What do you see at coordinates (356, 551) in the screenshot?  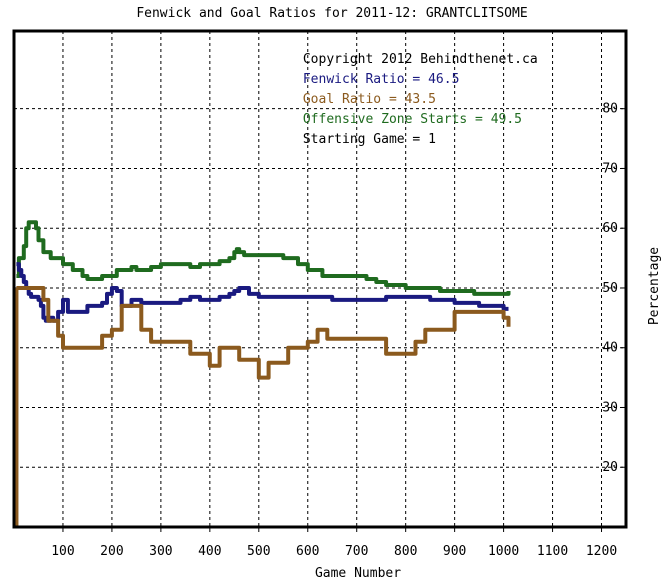 I see `x-tick-label: 700` at bounding box center [356, 551].